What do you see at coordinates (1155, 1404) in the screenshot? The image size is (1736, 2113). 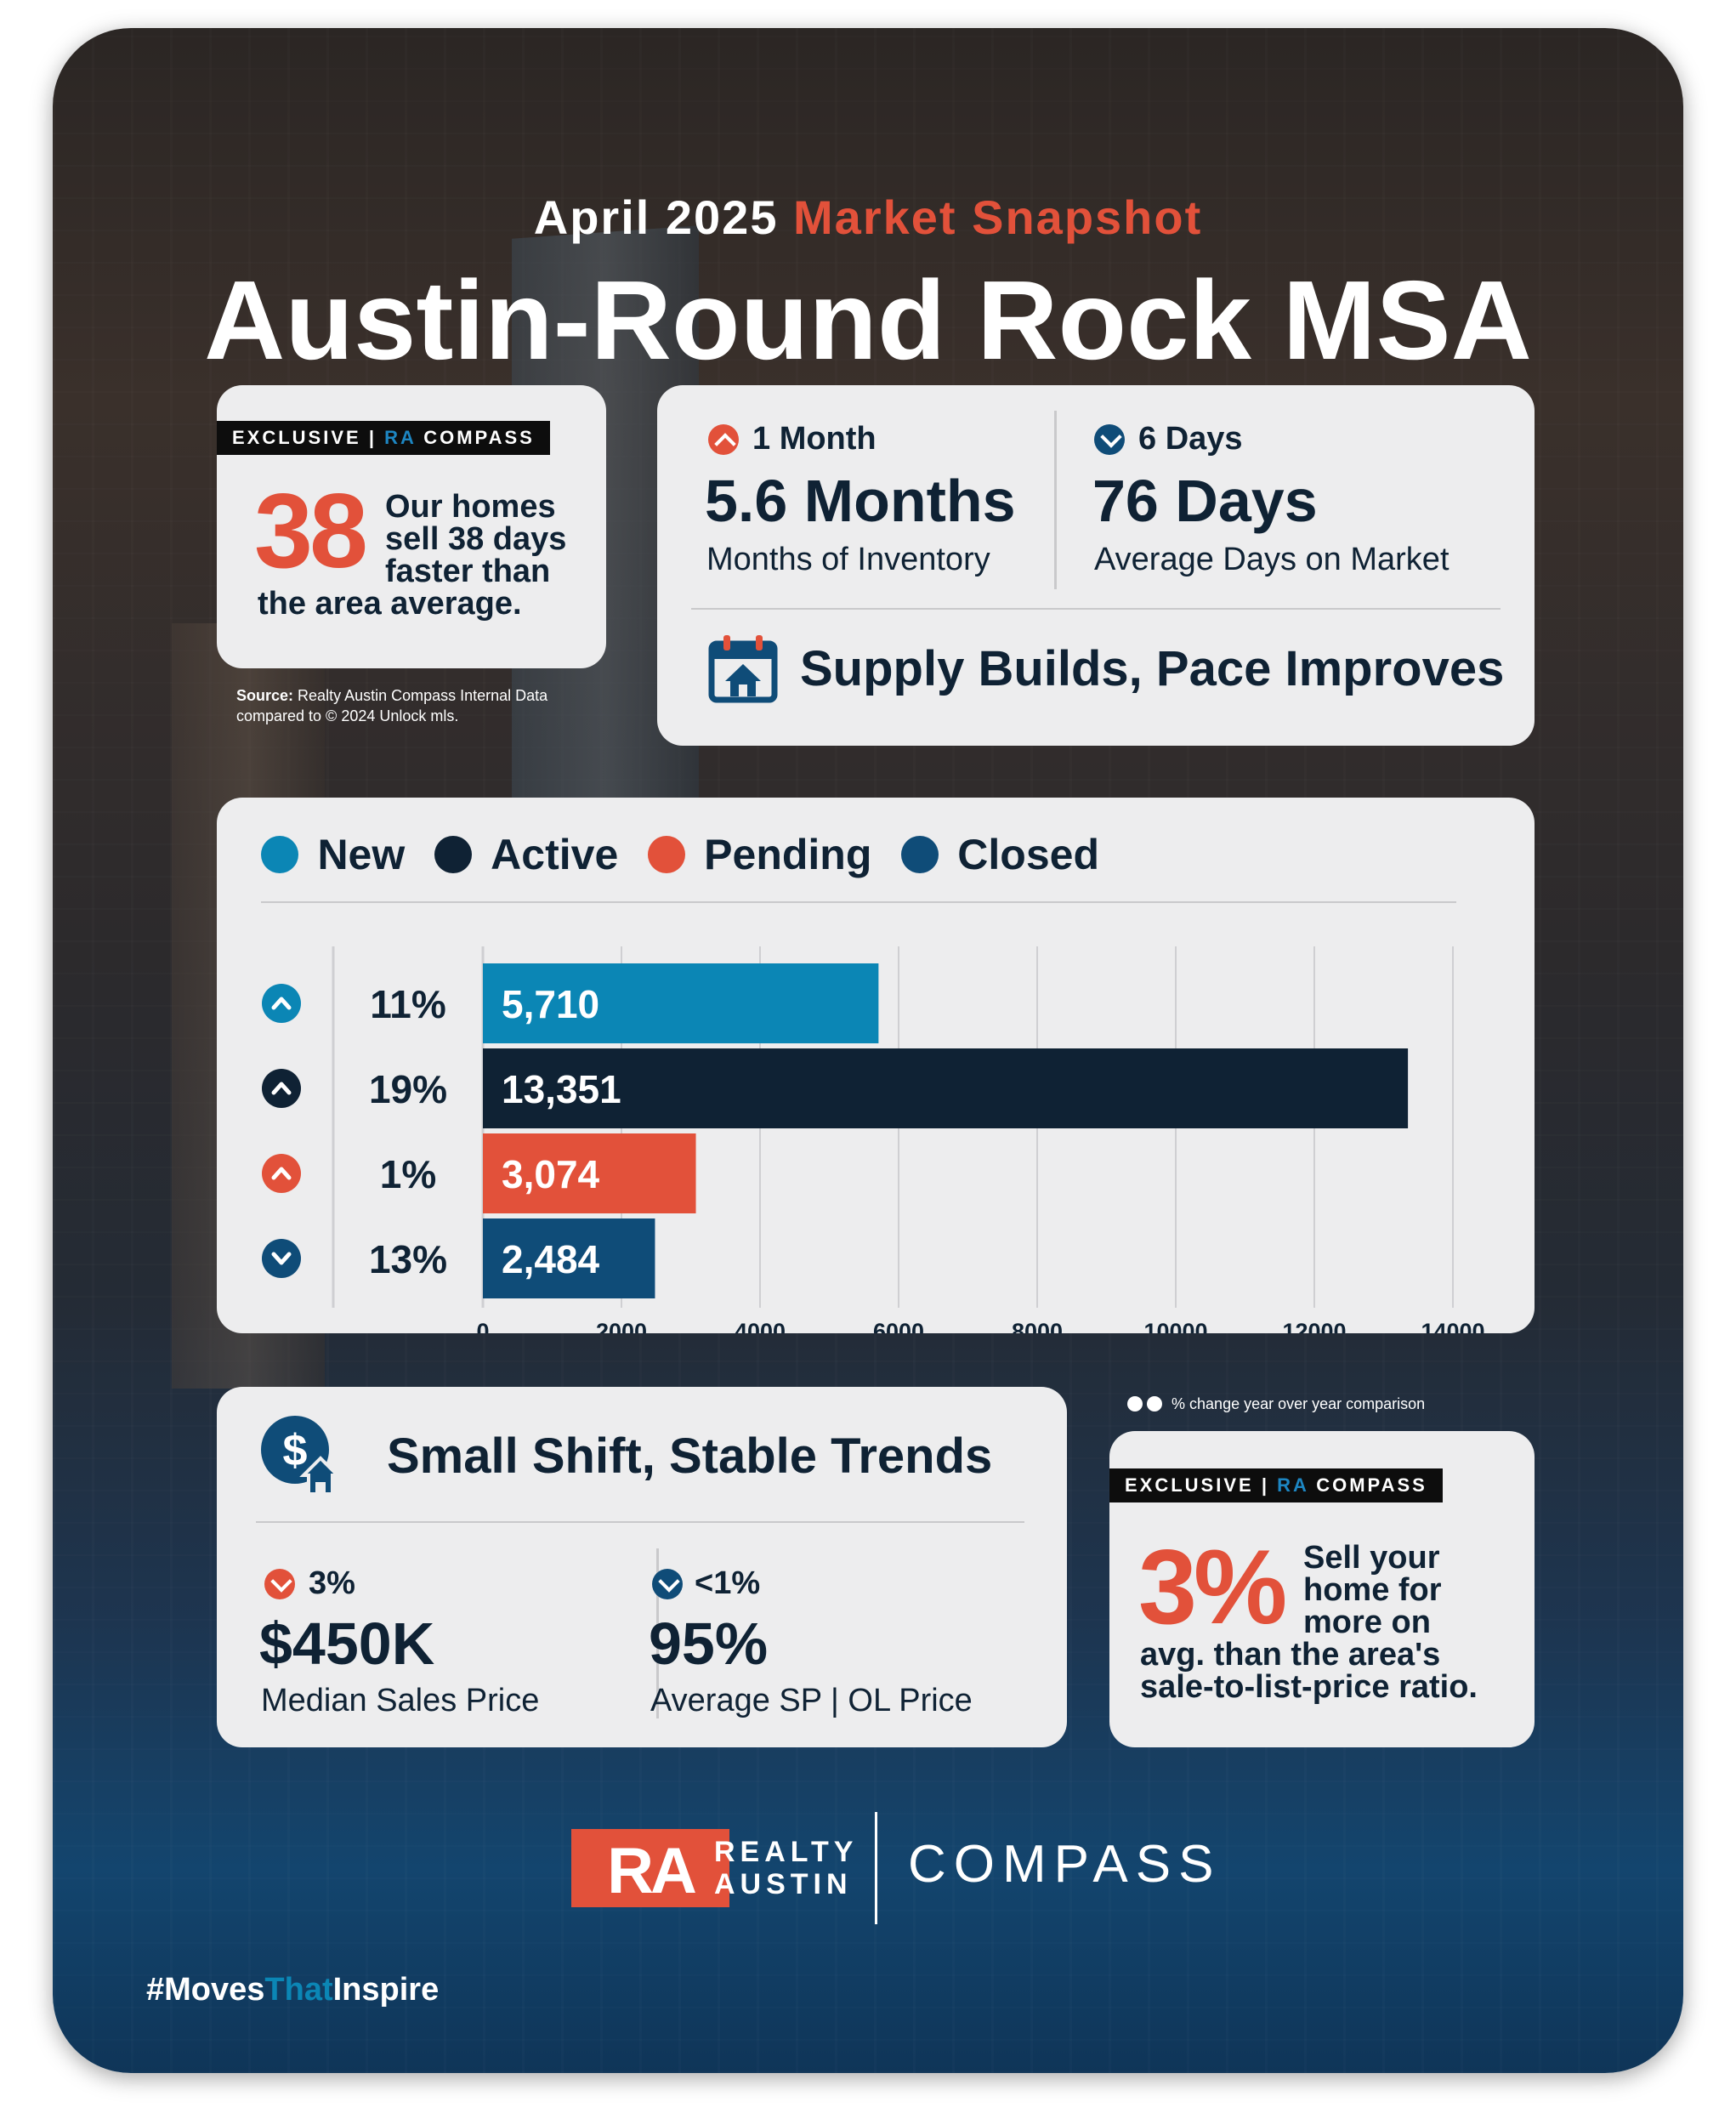 I see `footnote-down-icon` at bounding box center [1155, 1404].